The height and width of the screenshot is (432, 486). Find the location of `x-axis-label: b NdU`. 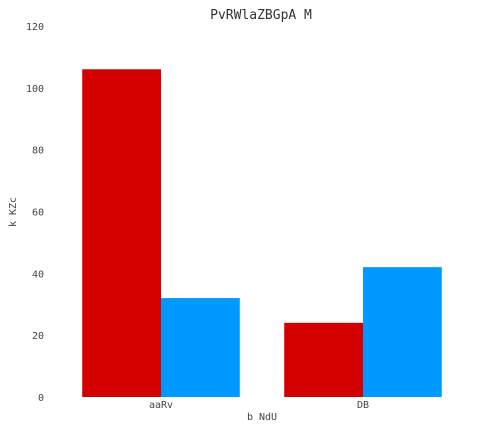

x-axis-label: b NdU is located at coordinates (262, 417).